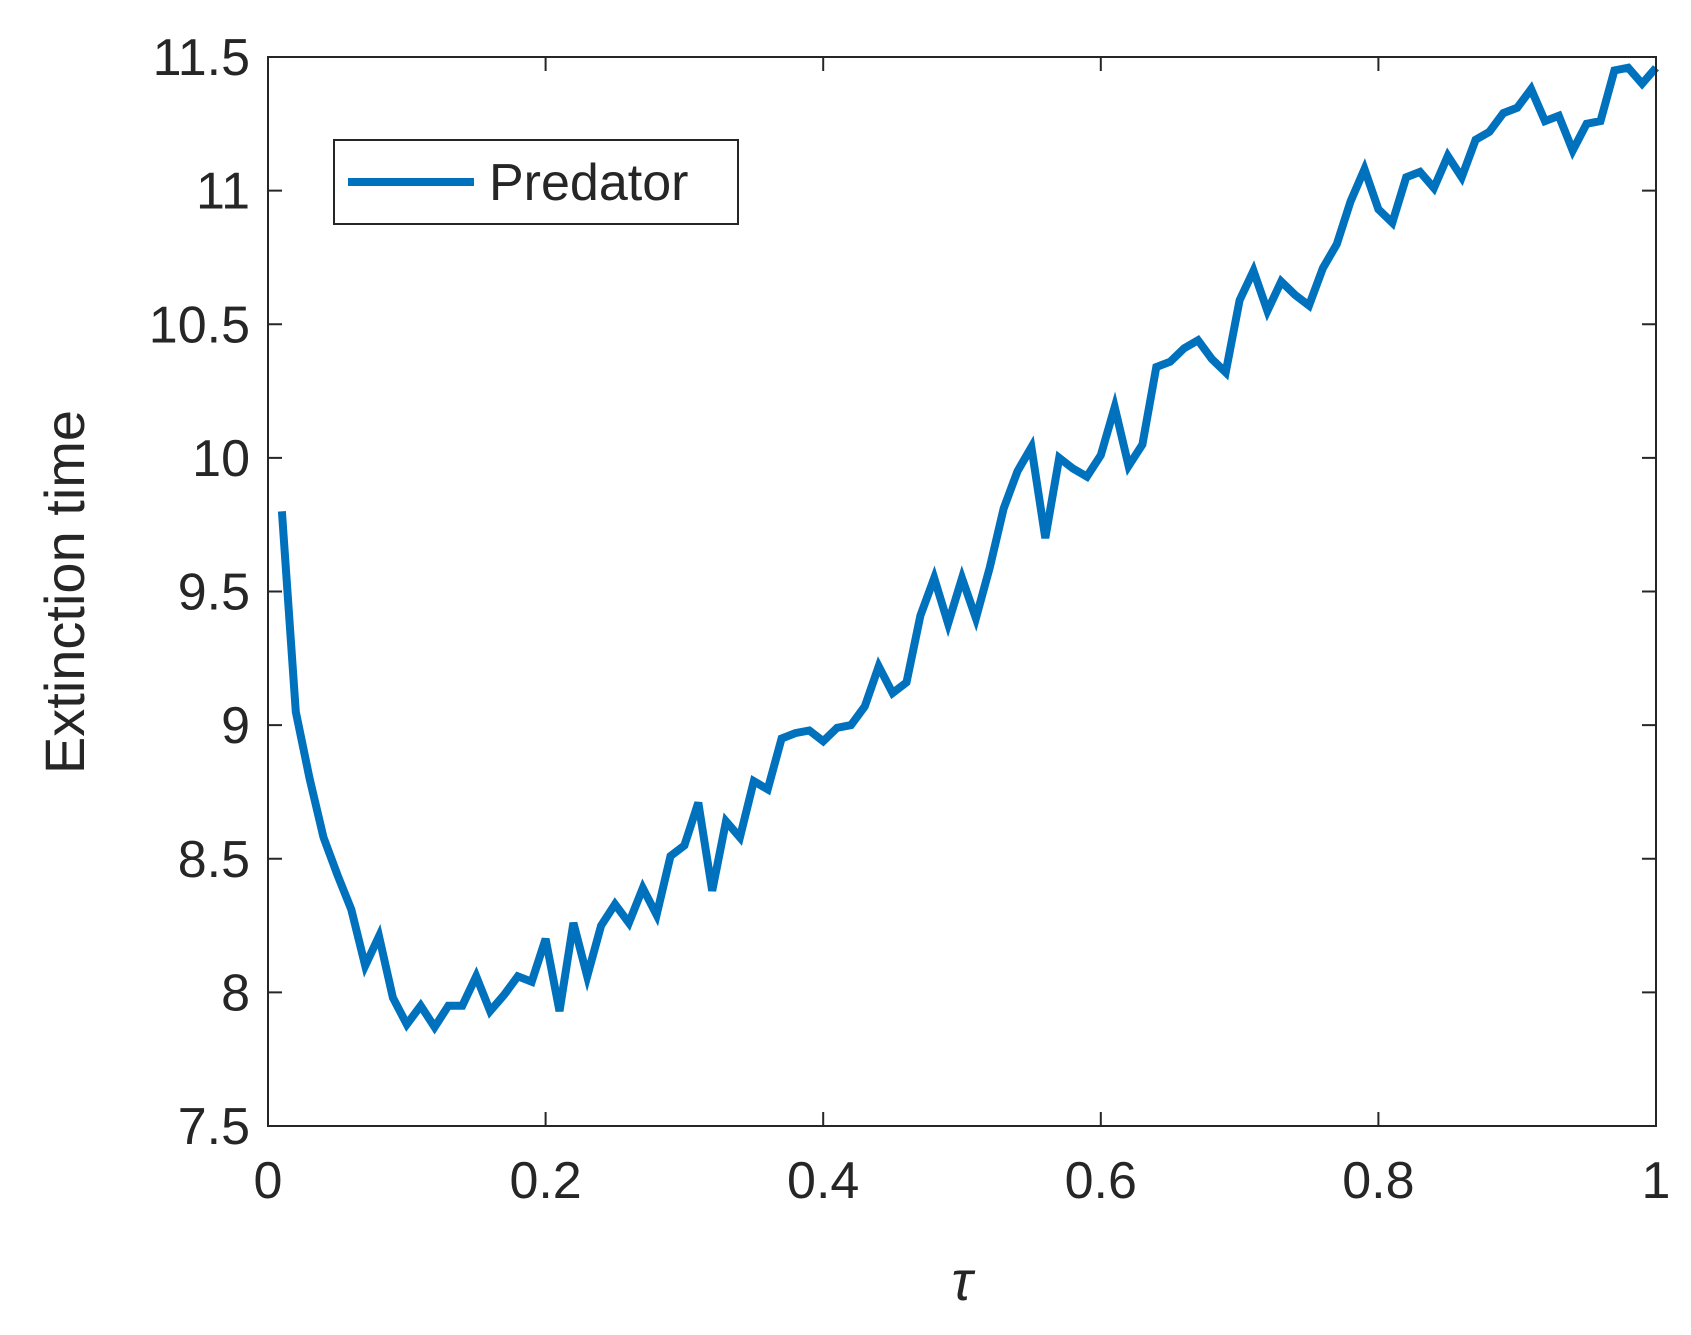 This screenshot has width=1691, height=1335. Describe the element at coordinates (199, 325) in the screenshot. I see `y-tick-label: 10.5` at that location.